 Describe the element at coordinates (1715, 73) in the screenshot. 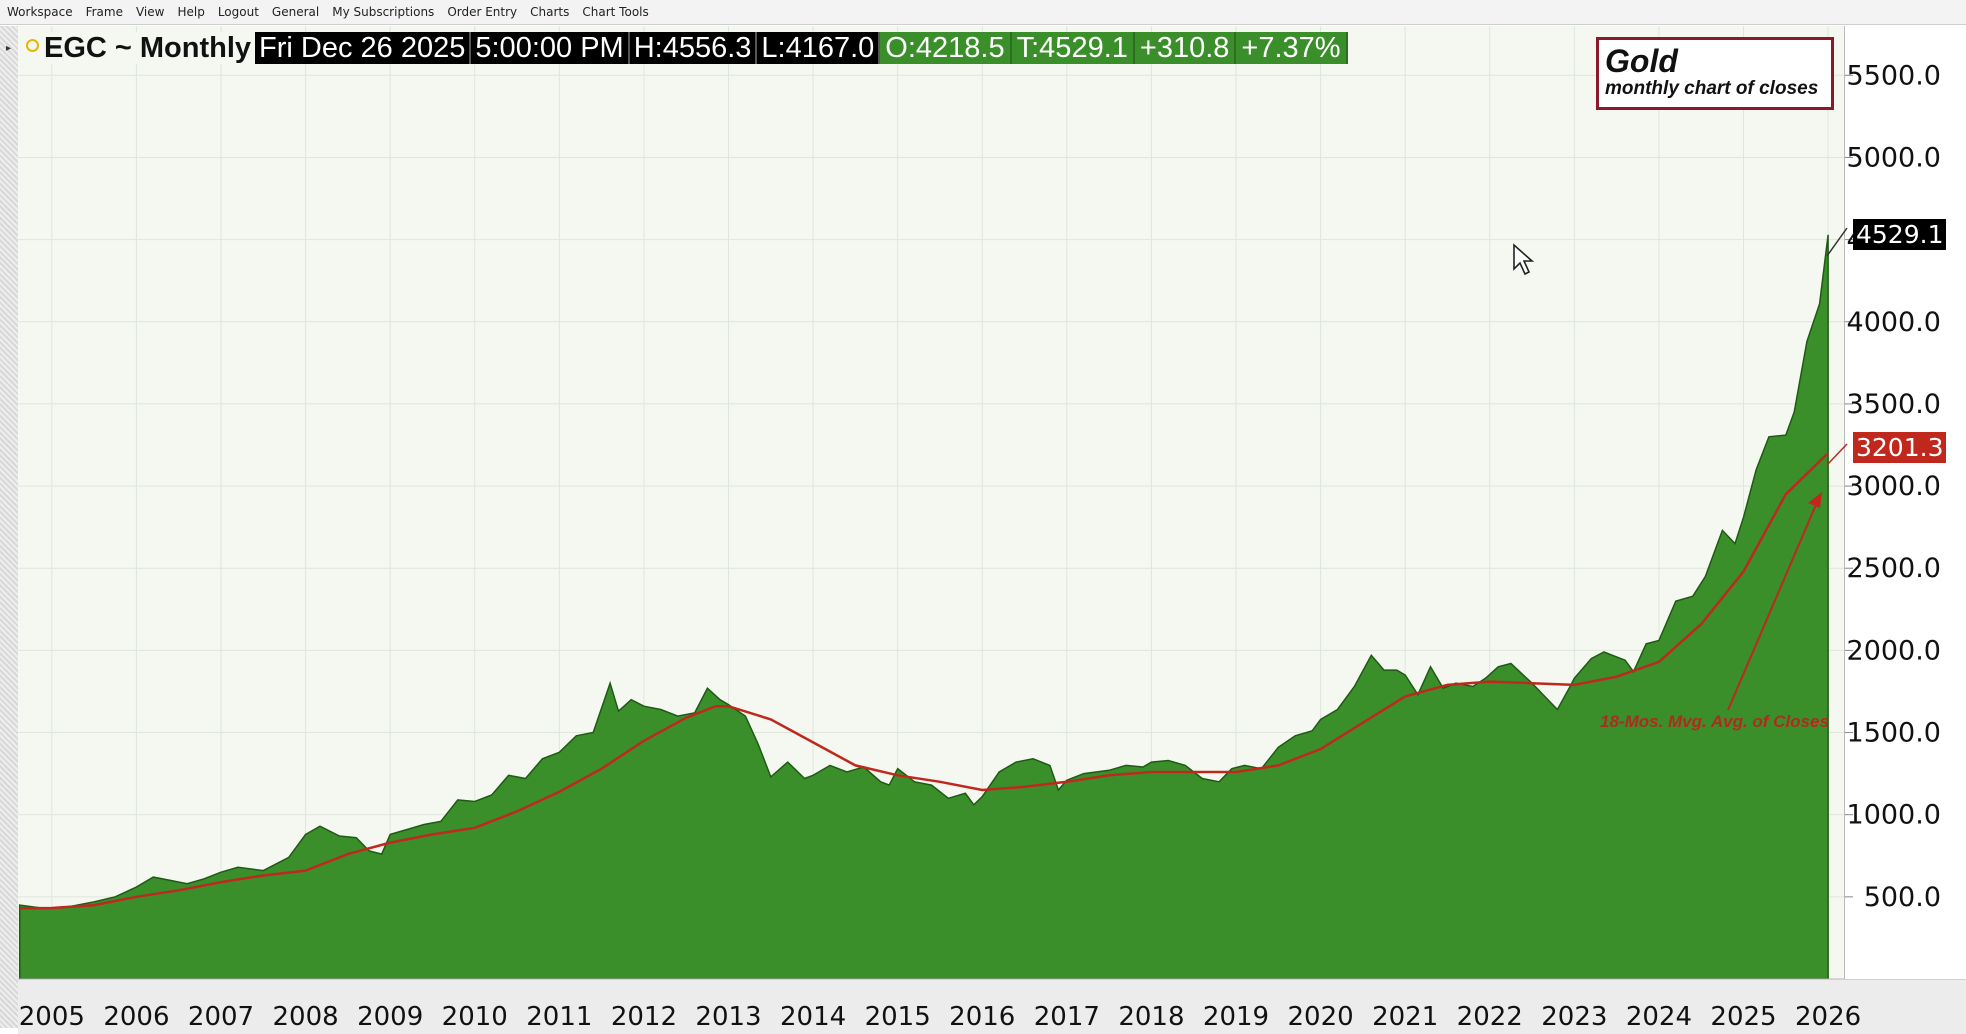

I see `chart-title-box: Gold monthly chart of closes` at that location.